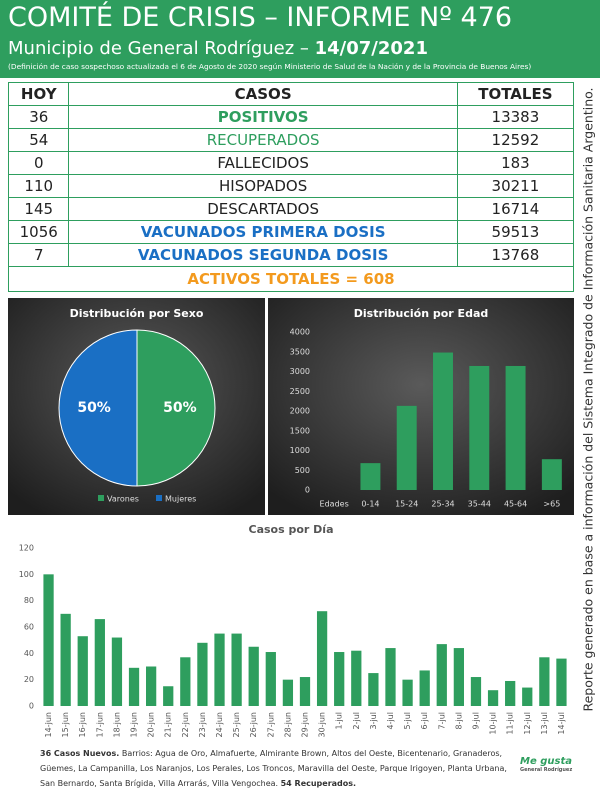 The image size is (600, 800). I want to click on x-tick-label: 9-jul, so click(475, 721).